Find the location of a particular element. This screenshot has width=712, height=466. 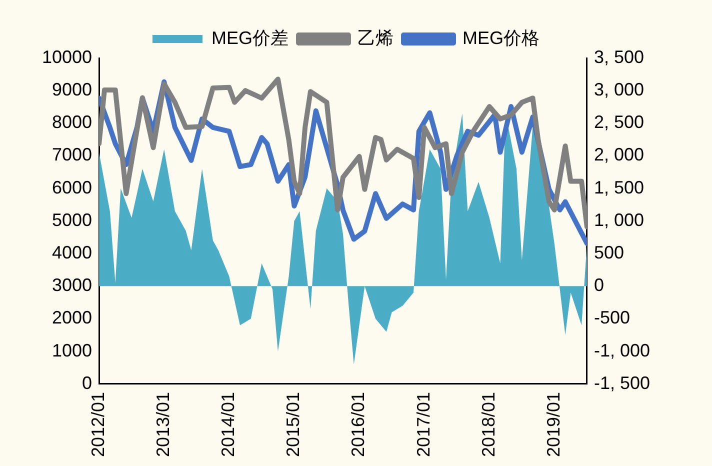

y-tick-label: 6000 is located at coordinates (72, 187).